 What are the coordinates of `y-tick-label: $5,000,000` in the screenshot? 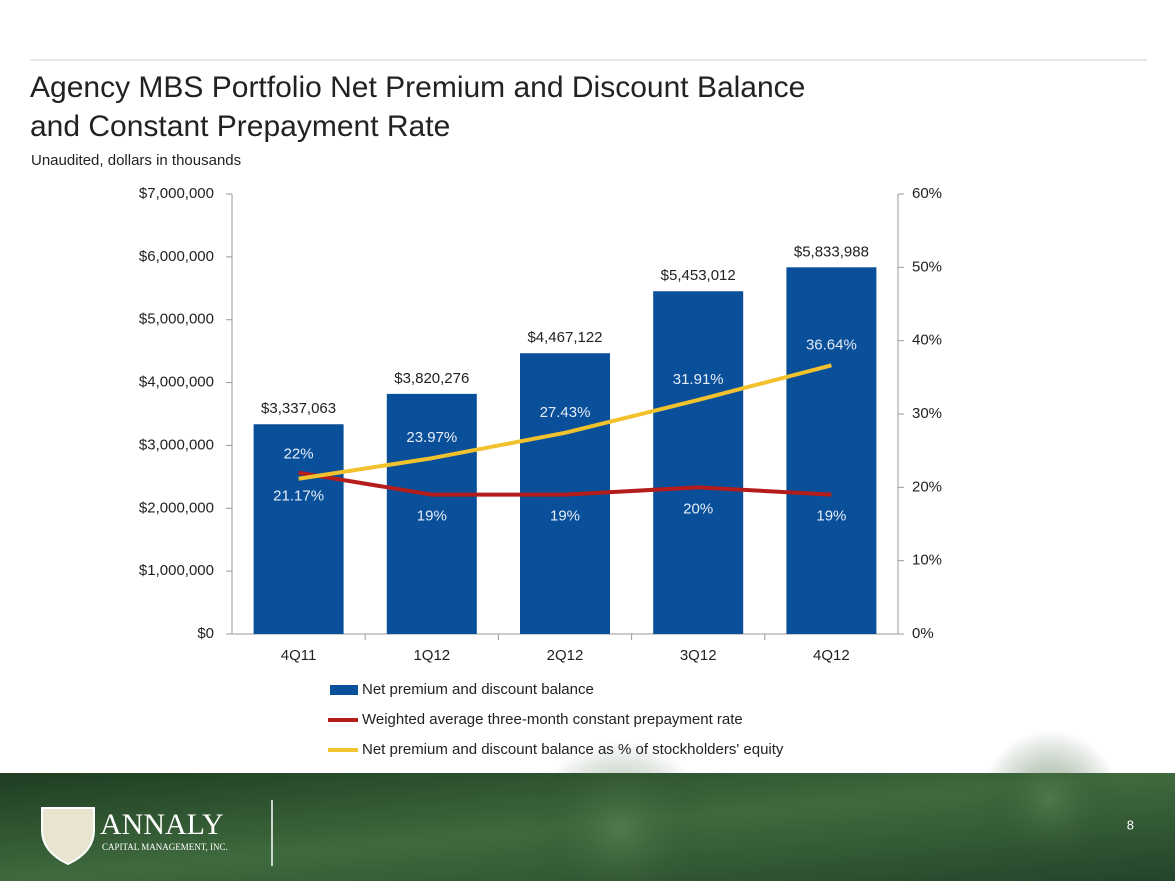 It's located at (176, 319).